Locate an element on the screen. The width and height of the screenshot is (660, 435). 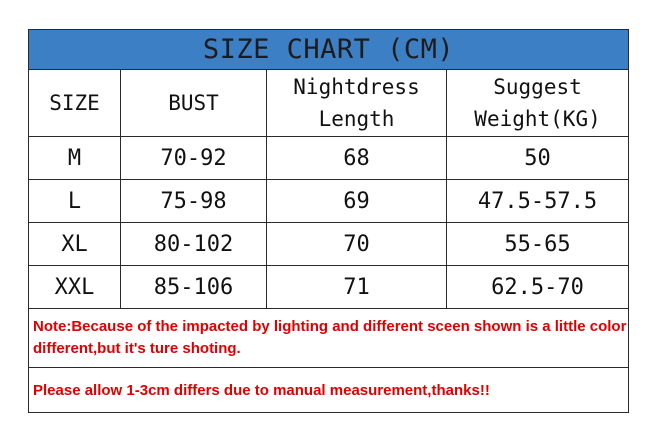
table-row: XXL 85-106 71 62.5-70 is located at coordinates (329, 287).